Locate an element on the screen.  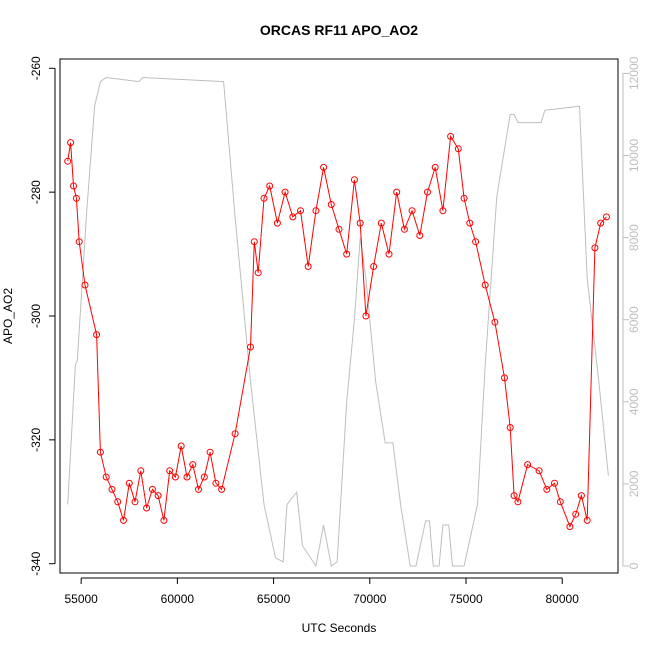
y-tick-label: -320 is located at coordinates (36, 440).